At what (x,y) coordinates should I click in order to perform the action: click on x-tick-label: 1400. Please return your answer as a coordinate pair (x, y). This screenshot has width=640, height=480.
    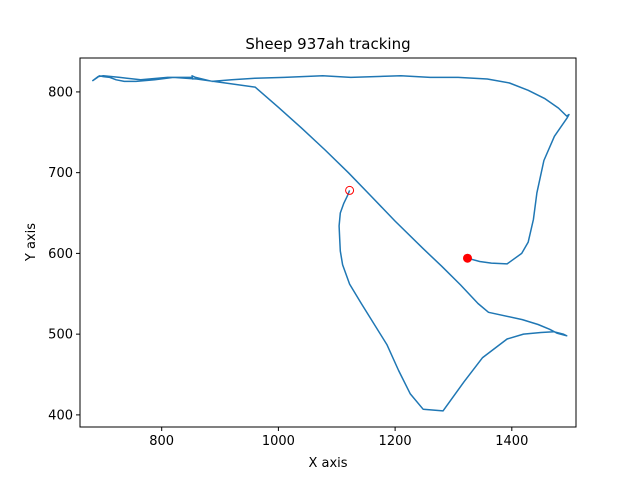
    Looking at the image, I should click on (511, 441).